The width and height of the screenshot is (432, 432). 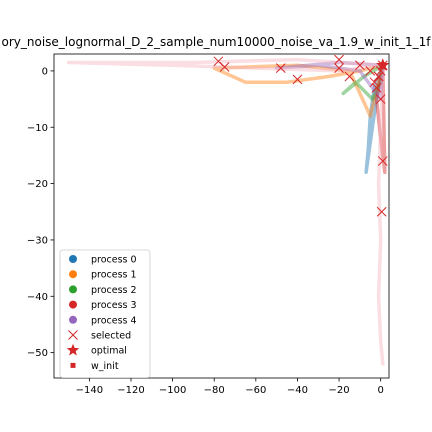 I want to click on y-tick-label: −30, so click(x=37, y=240).